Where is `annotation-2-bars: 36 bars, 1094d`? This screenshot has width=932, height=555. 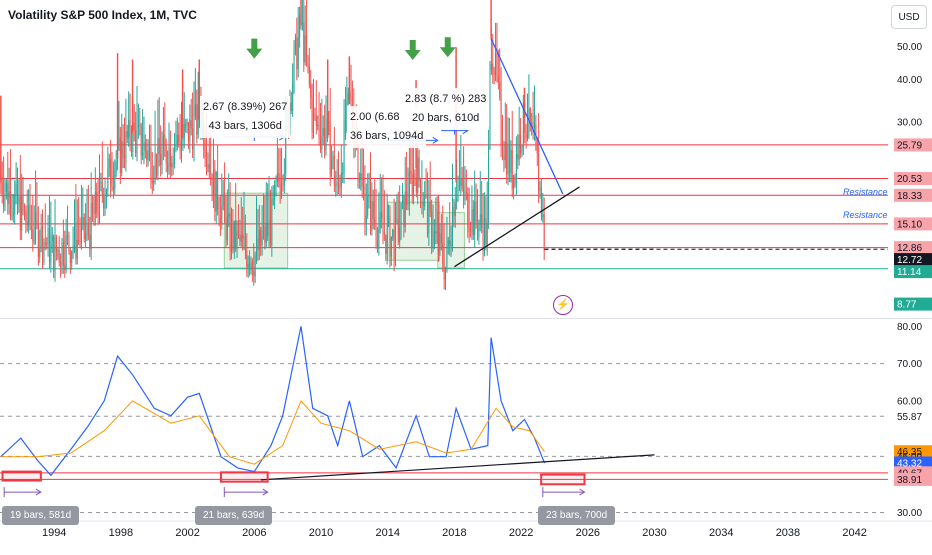
annotation-2-bars: 36 bars, 1094d is located at coordinates (387, 136).